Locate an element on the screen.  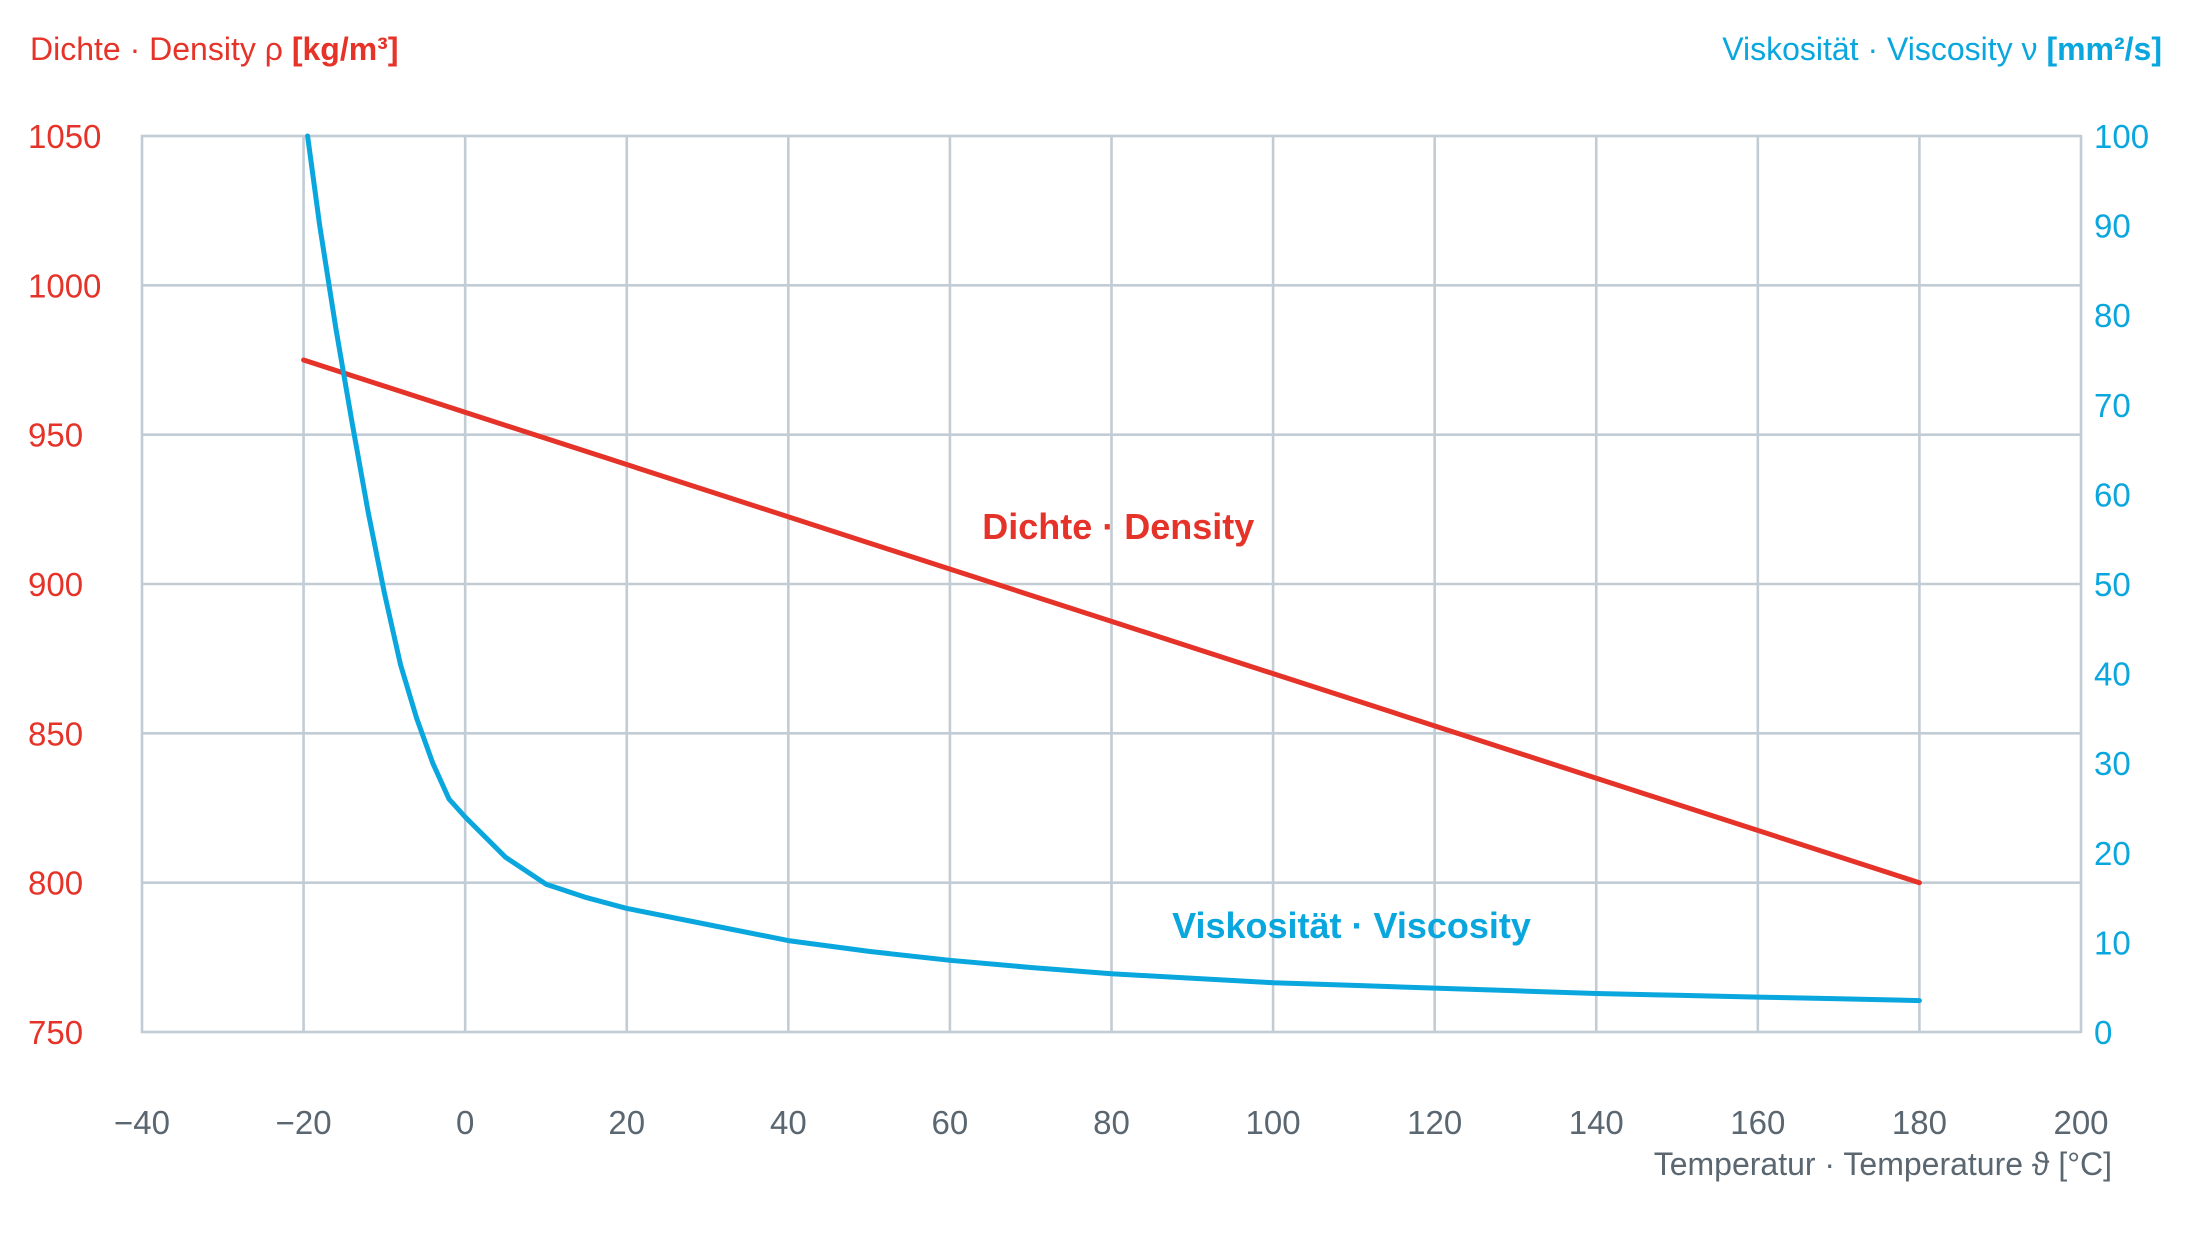
bottom-tick-label: 160 is located at coordinates (1757, 1122).